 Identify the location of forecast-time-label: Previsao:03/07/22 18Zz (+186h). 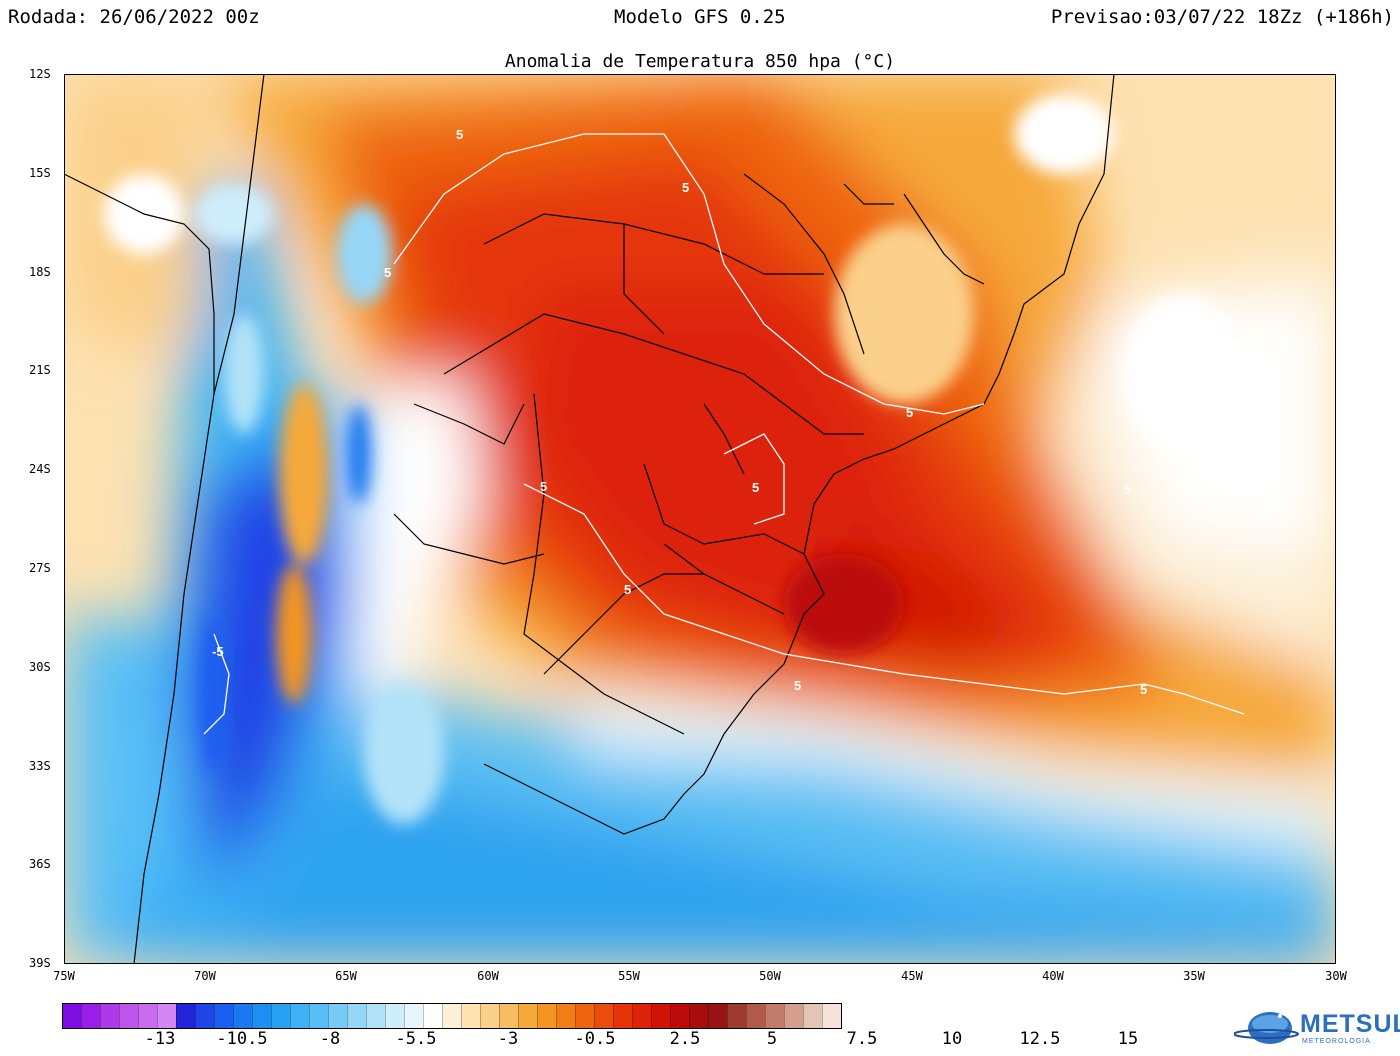
(1222, 17).